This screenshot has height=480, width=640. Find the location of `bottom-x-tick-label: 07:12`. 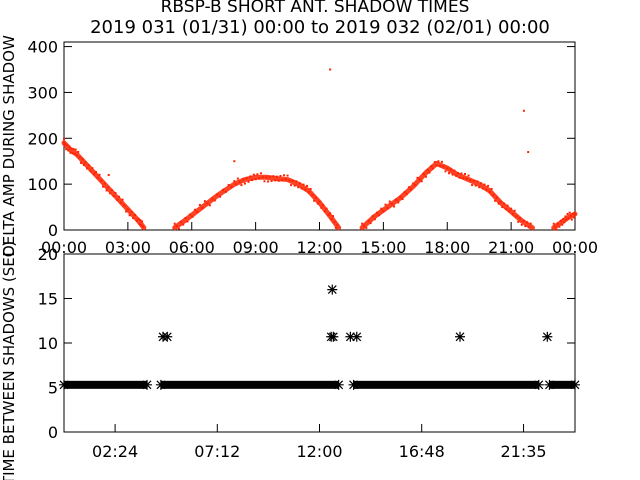

bottom-x-tick-label: 07:12 is located at coordinates (217, 451).